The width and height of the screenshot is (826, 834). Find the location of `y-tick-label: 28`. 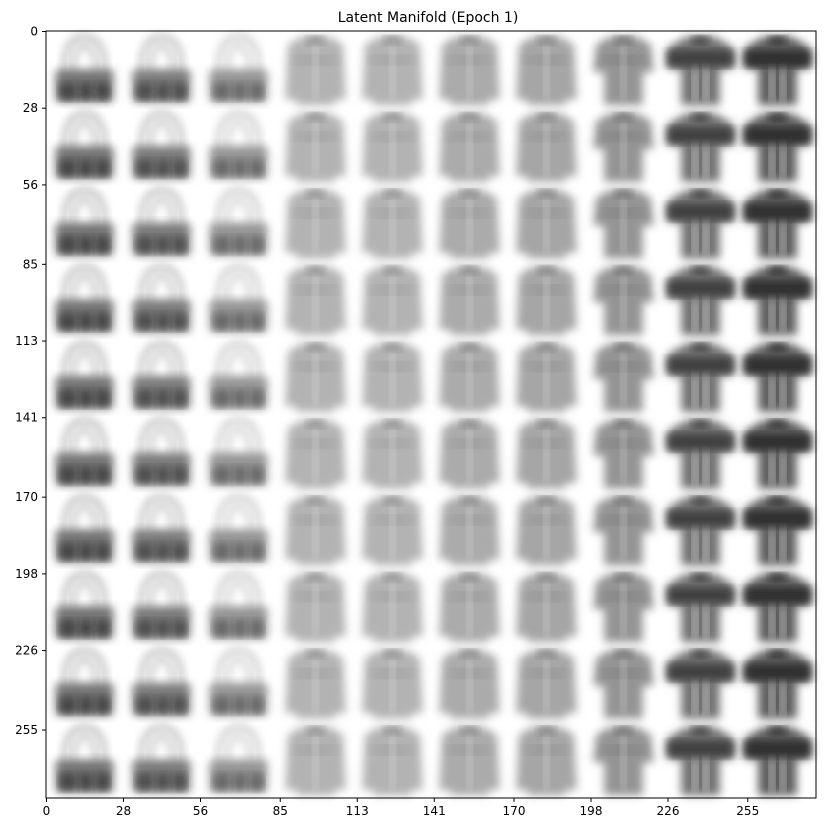

y-tick-label: 28 is located at coordinates (30, 108).